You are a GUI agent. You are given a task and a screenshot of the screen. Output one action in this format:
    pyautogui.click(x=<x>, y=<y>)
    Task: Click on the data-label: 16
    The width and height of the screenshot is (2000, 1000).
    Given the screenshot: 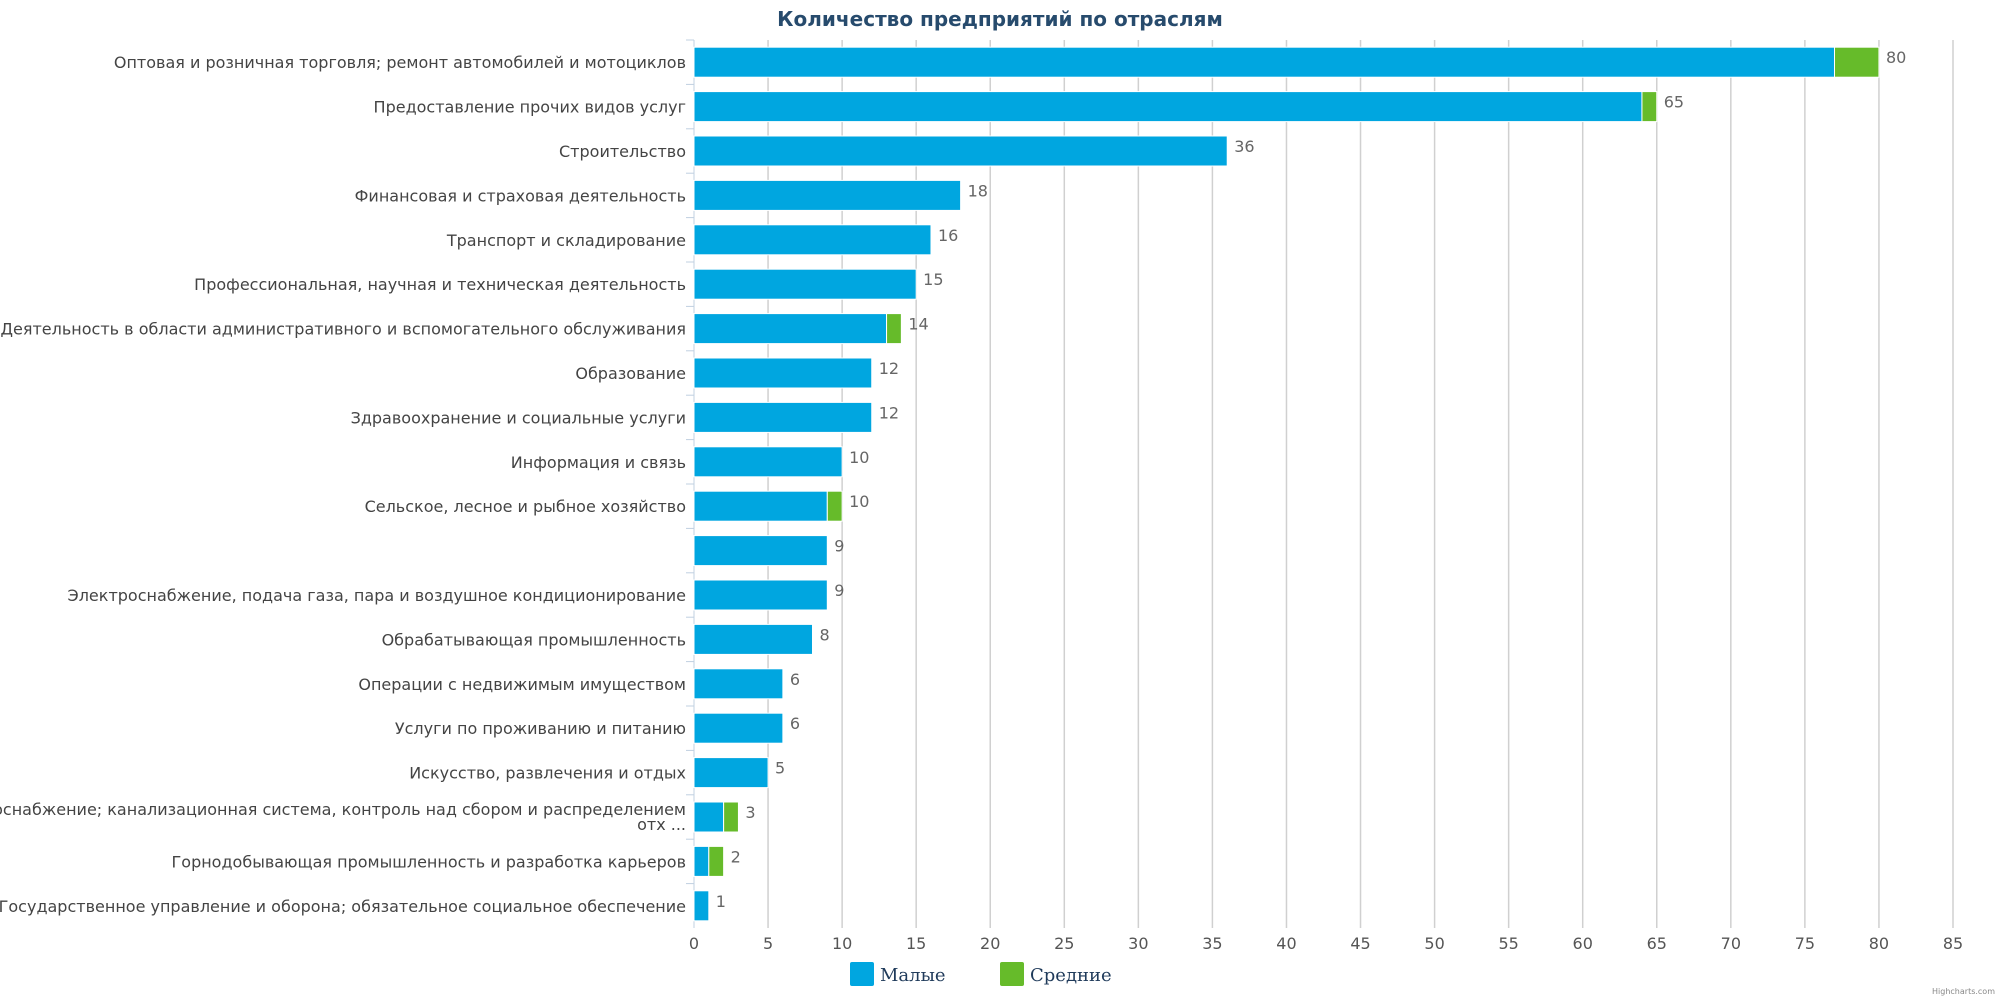 What is the action you would take?
    pyautogui.click(x=948, y=235)
    